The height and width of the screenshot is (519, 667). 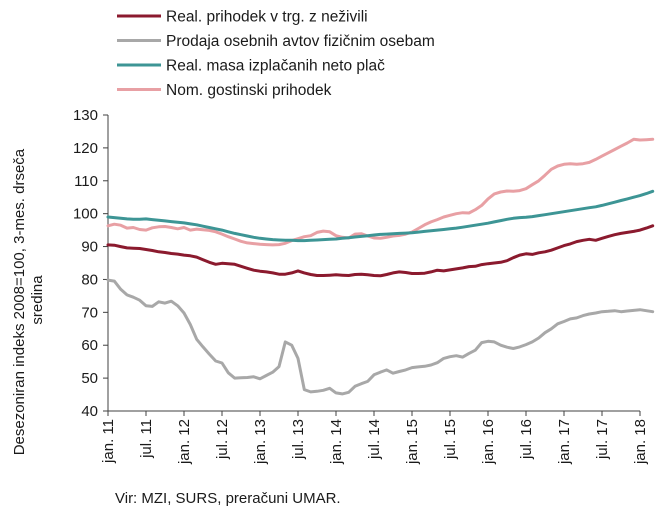 What do you see at coordinates (526, 439) in the screenshot?
I see `x-tick-label: jul. 16` at bounding box center [526, 439].